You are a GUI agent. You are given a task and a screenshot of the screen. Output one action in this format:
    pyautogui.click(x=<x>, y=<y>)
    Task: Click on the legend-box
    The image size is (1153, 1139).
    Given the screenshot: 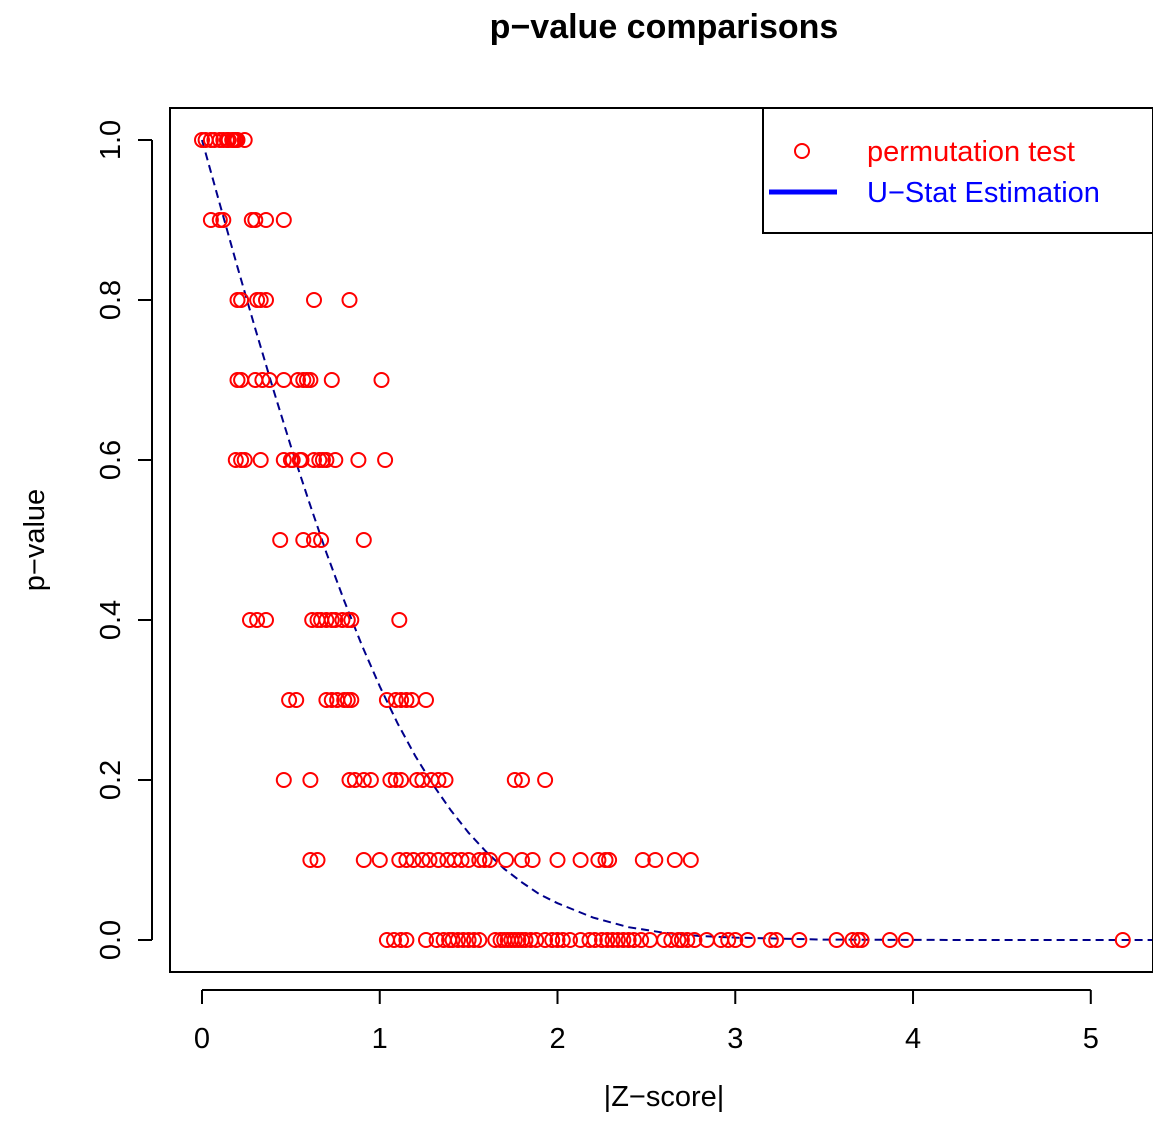 What is the action you would take?
    pyautogui.click(x=957, y=170)
    